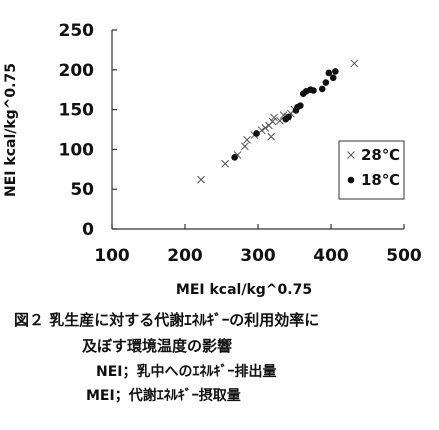 The image size is (439, 430). What do you see at coordinates (258, 245) in the screenshot?
I see `x-axis: 100 200 300 400 500` at bounding box center [258, 245].